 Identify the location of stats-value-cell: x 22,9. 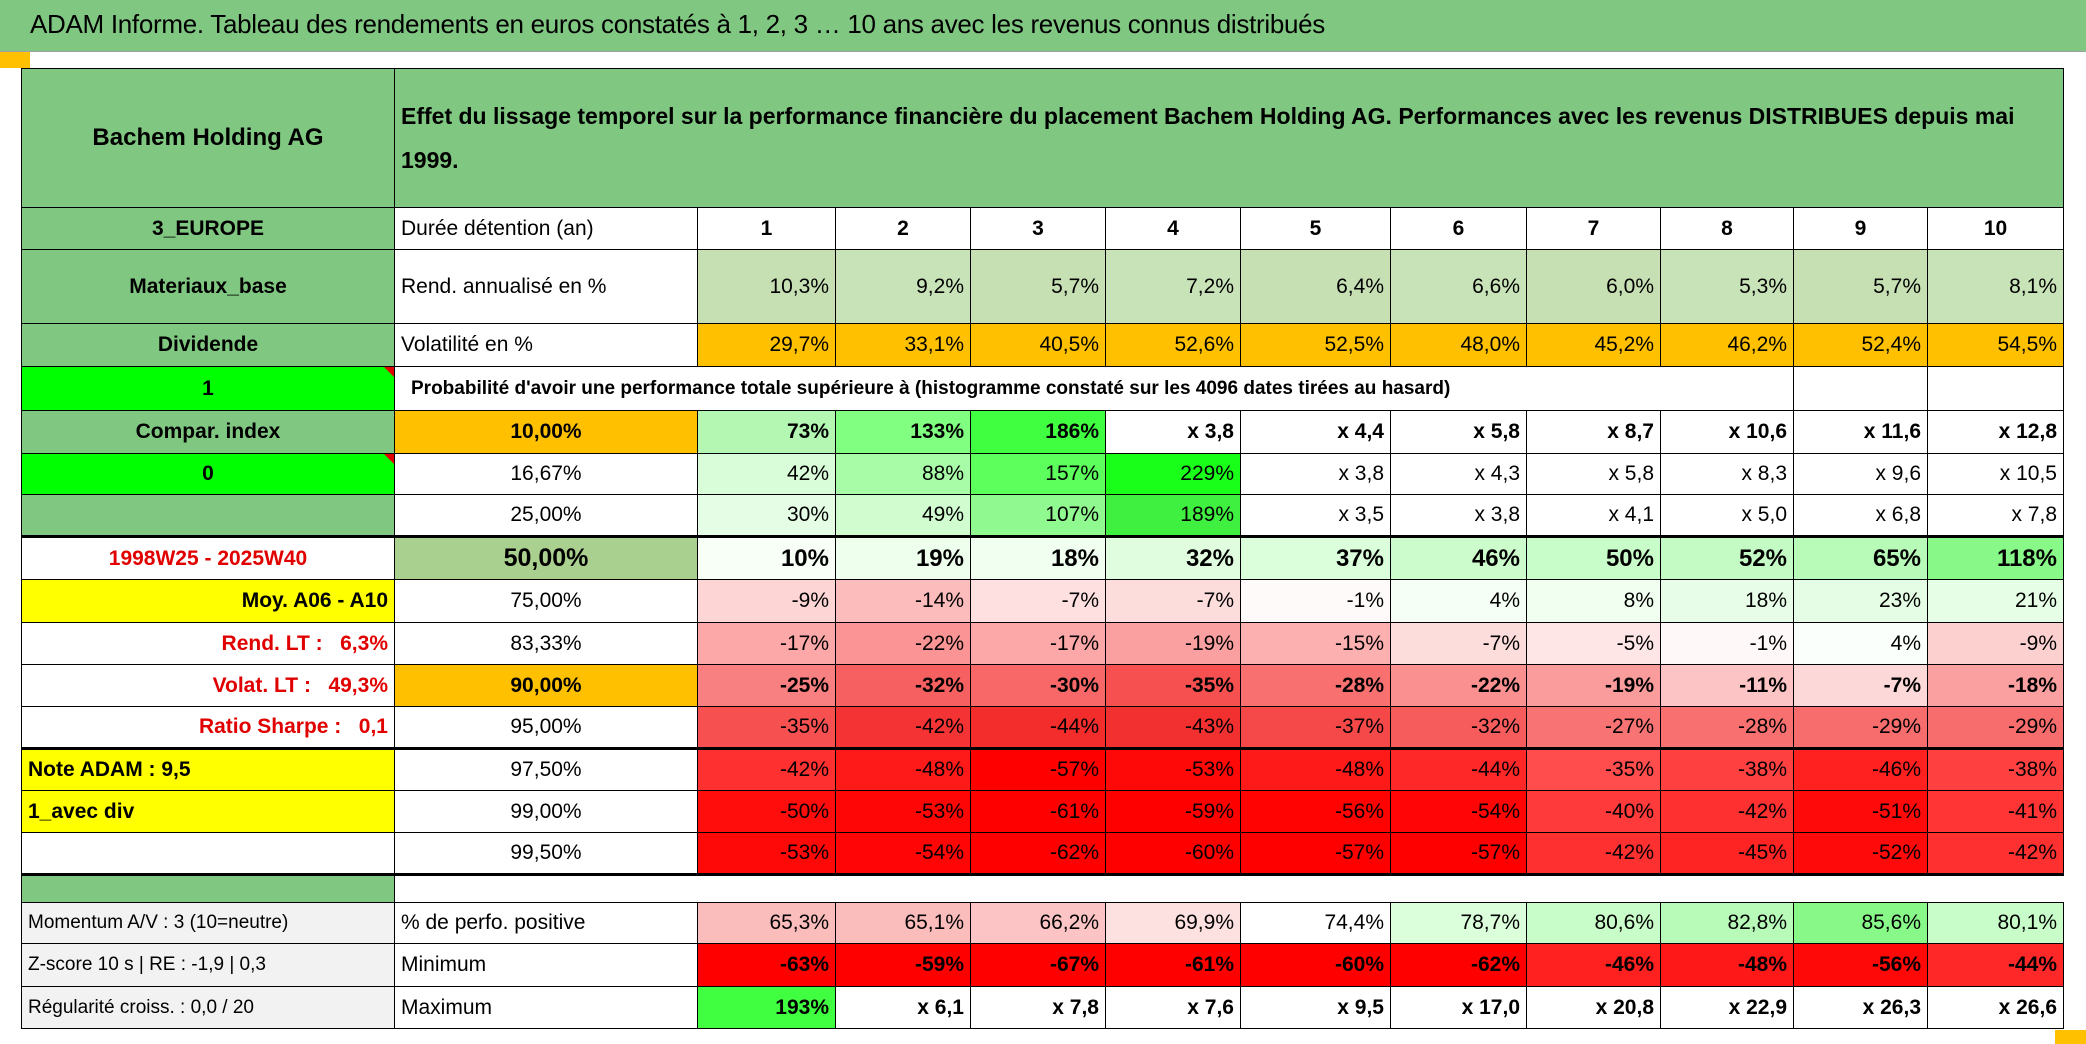
(1727, 1007).